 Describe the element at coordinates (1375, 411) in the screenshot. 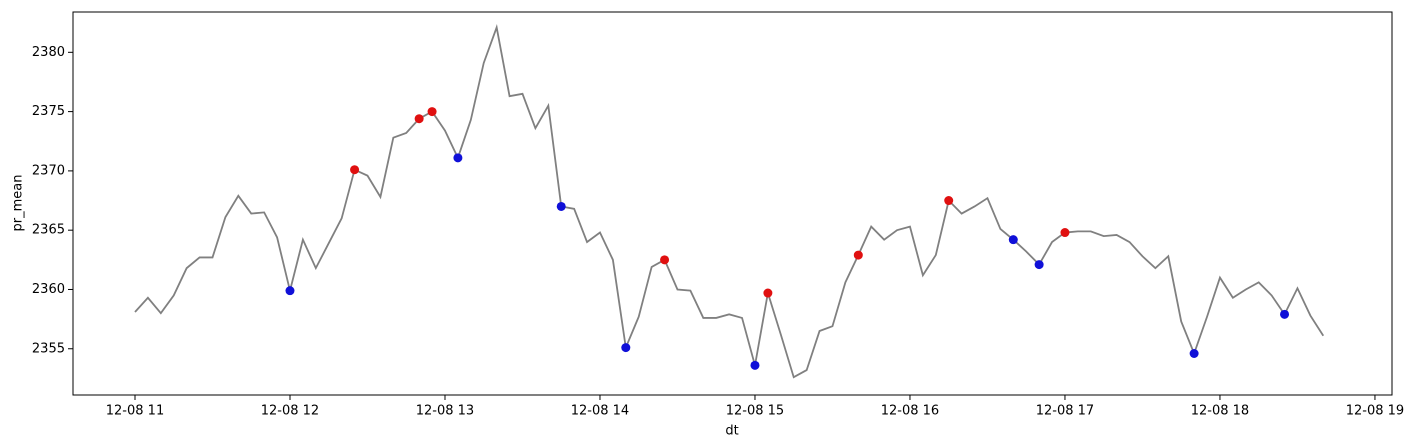

I see `x-tick-label: 12-08 19` at that location.